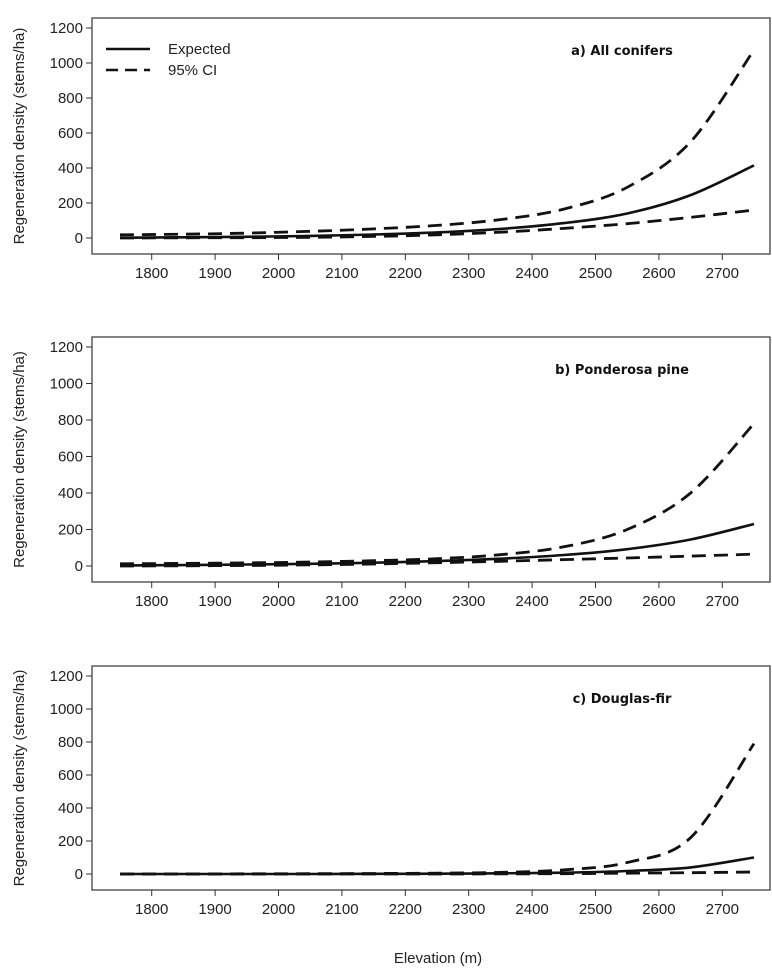 The image size is (772, 975). Describe the element at coordinates (438, 958) in the screenshot. I see `x-axis-label: Elevation (m)` at that location.